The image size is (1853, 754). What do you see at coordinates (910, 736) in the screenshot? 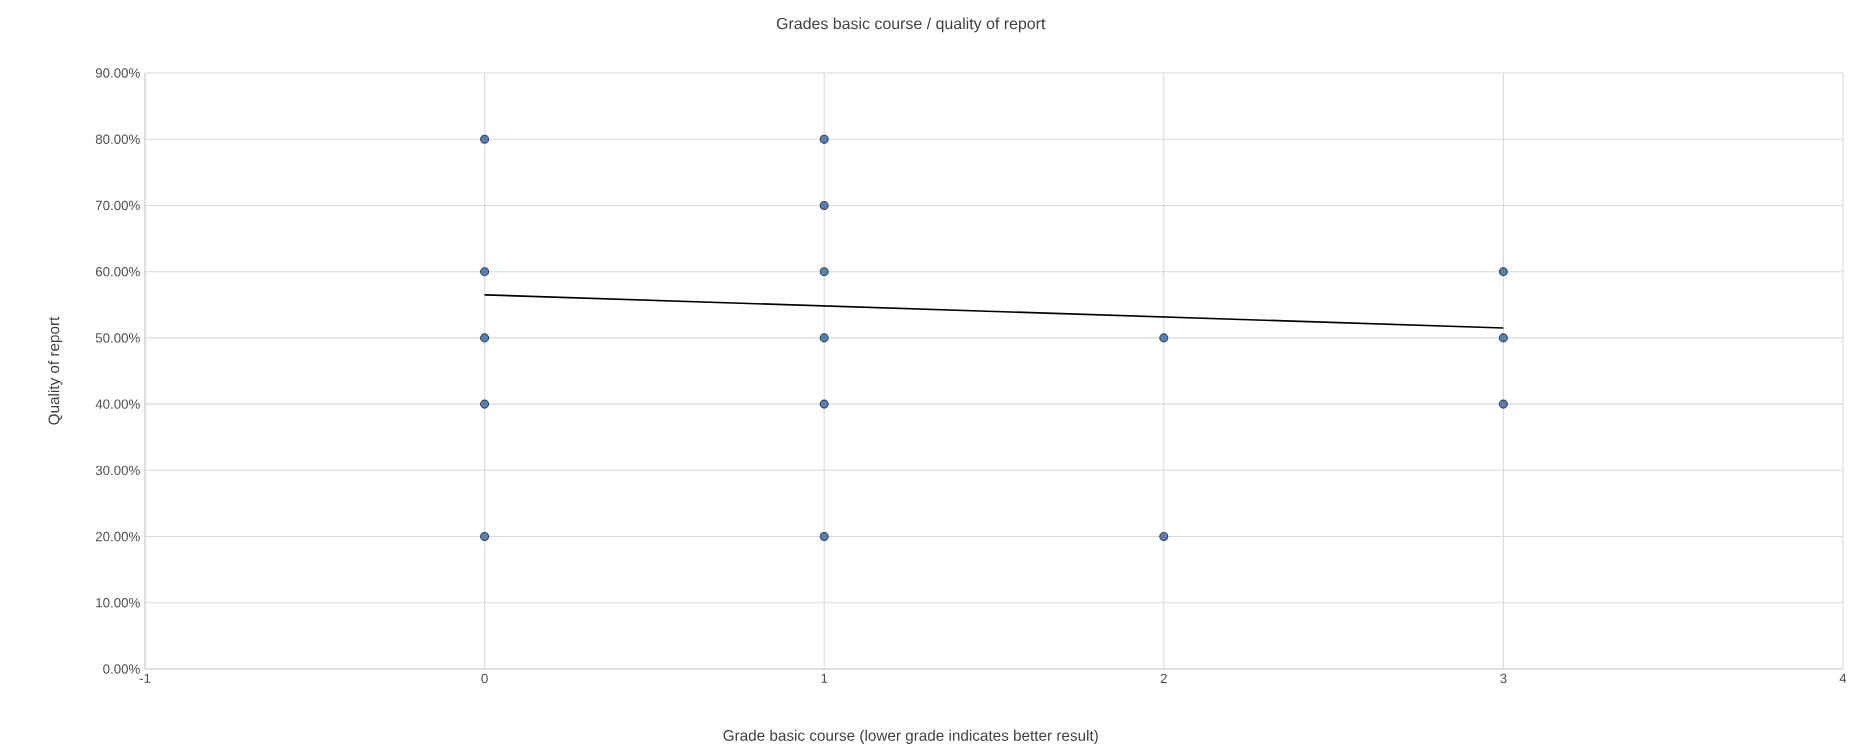
I see `x-axis-title: Grade basic course (lower grade indicates better result)` at bounding box center [910, 736].